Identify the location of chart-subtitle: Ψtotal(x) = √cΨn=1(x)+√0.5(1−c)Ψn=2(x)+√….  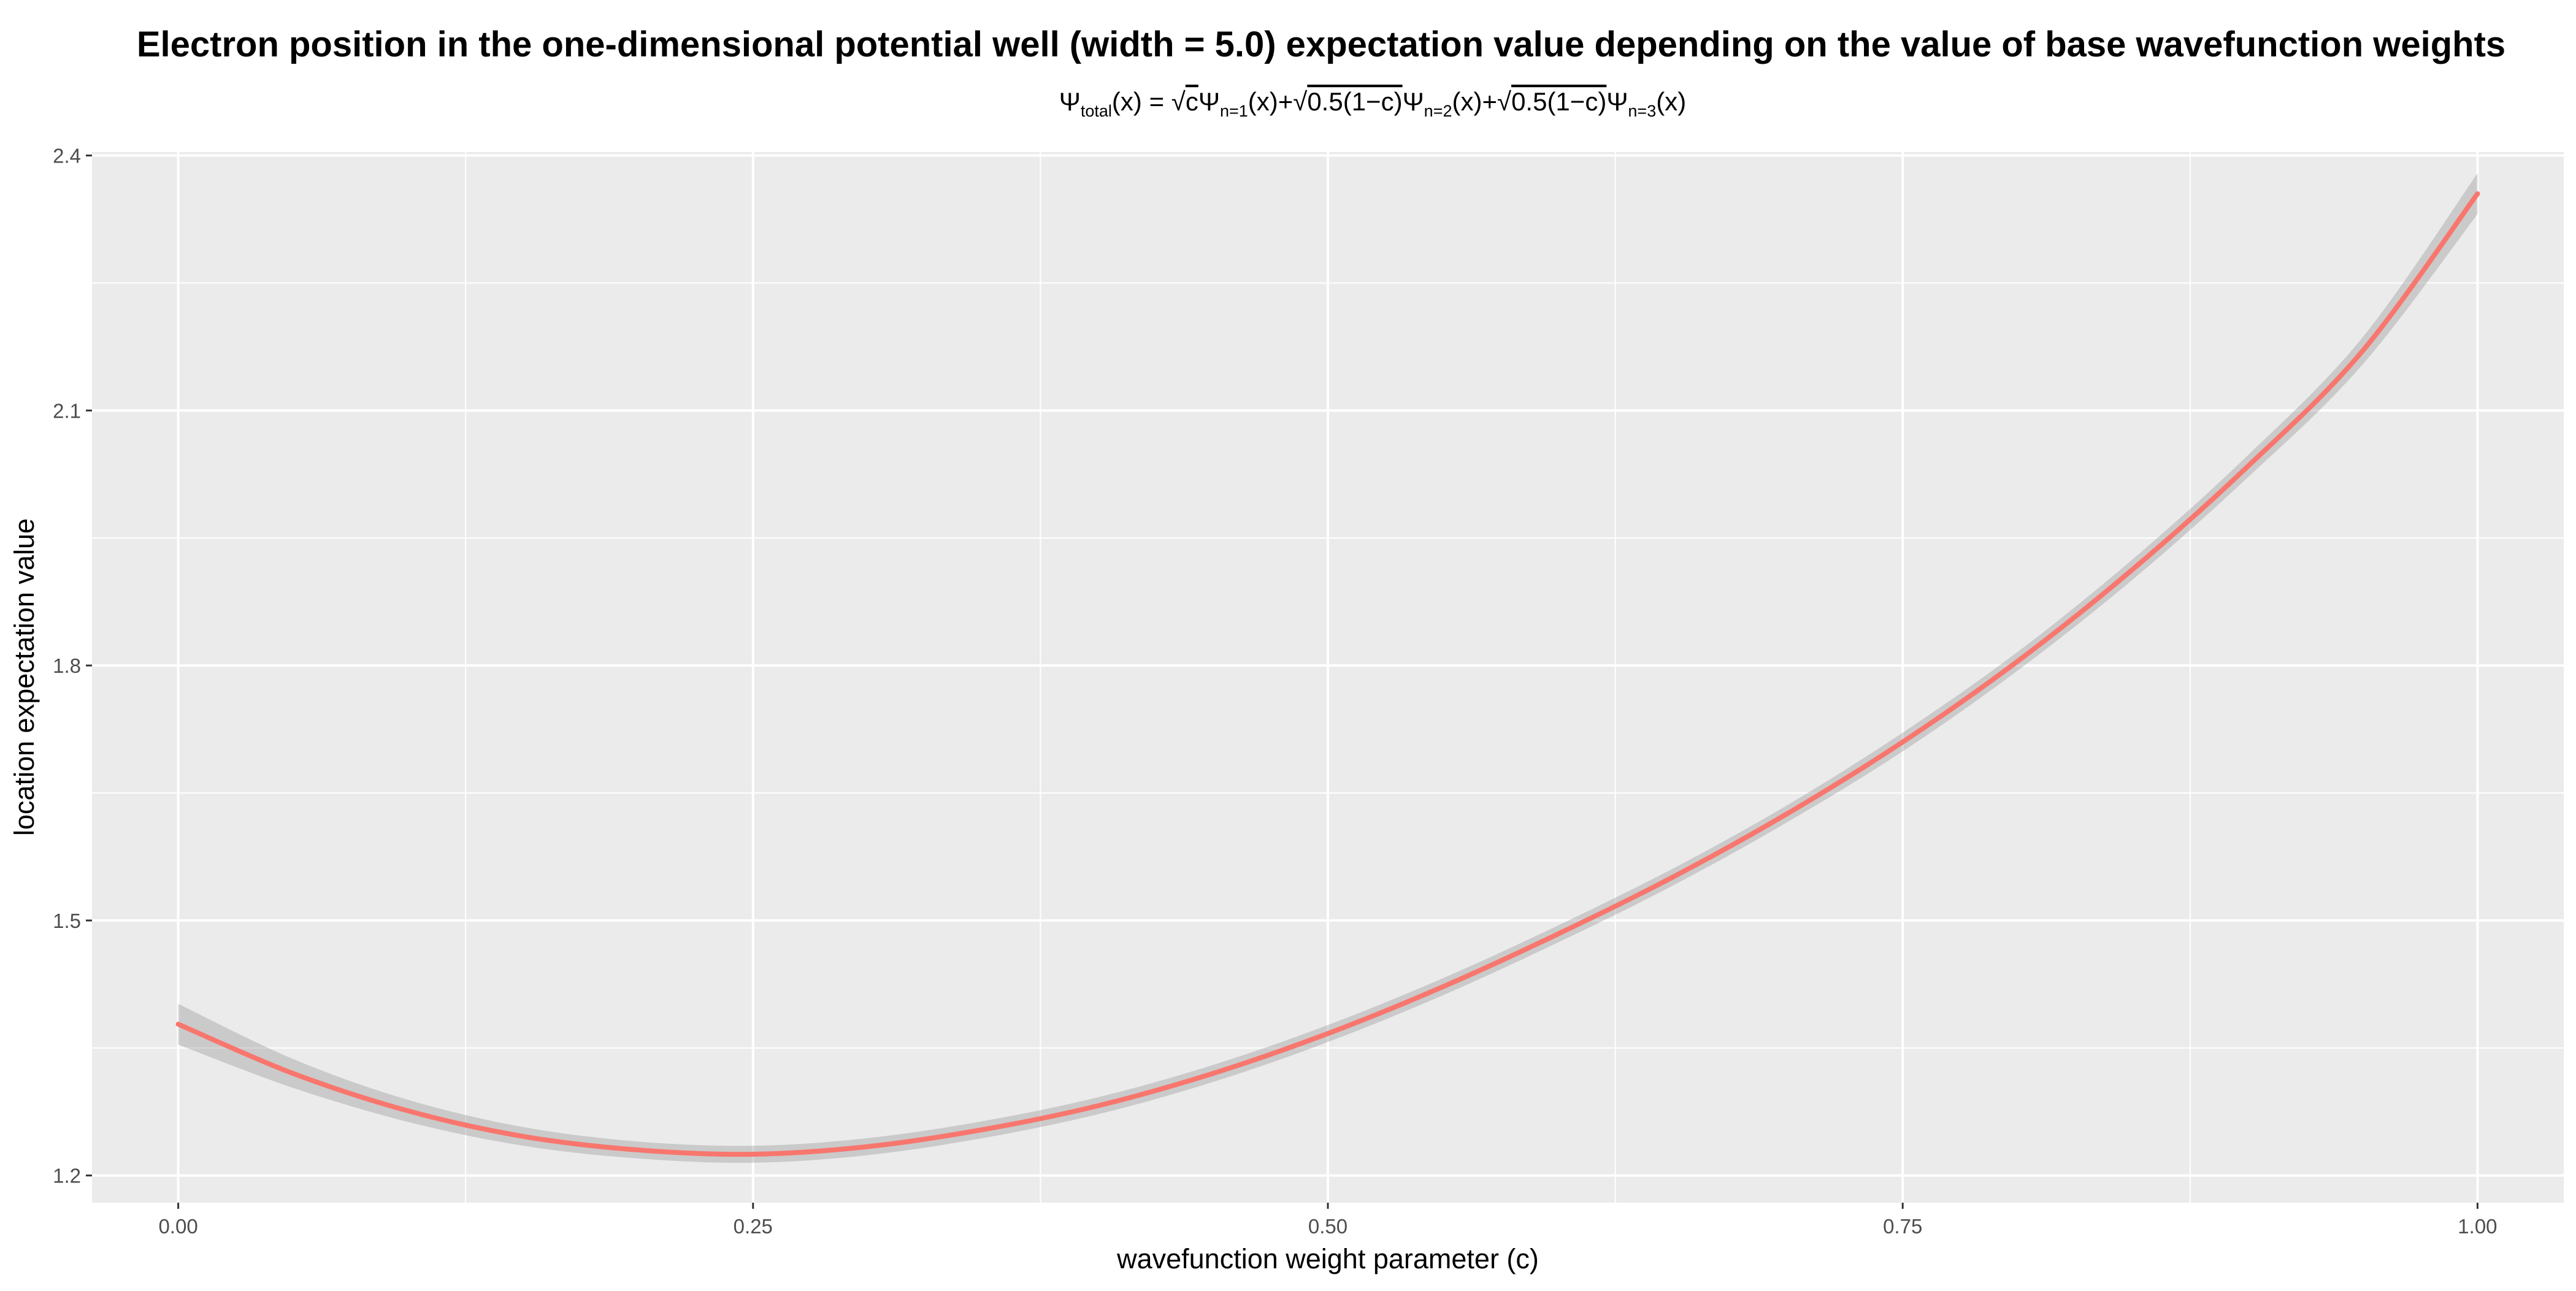
(1372, 103).